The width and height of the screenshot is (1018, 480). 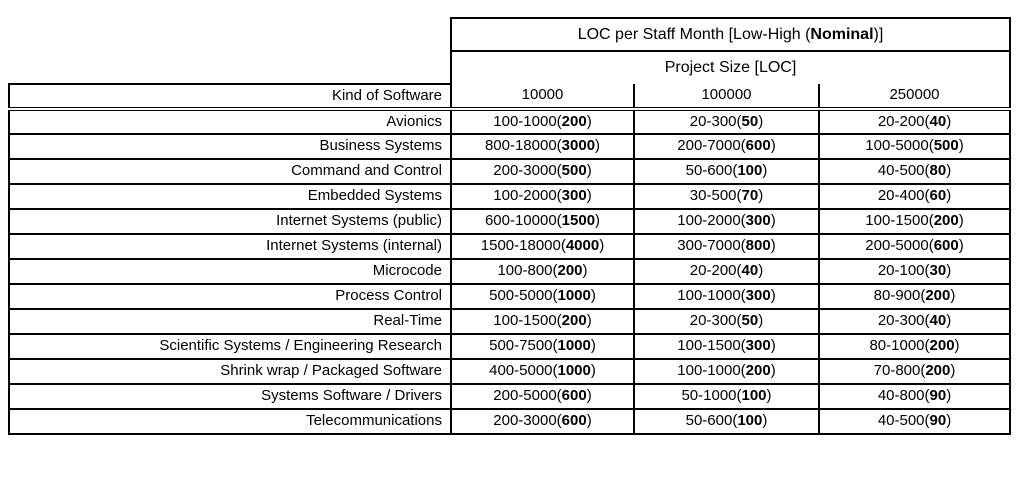 I want to click on loc-range-cell: 40-500(90), so click(x=914, y=421).